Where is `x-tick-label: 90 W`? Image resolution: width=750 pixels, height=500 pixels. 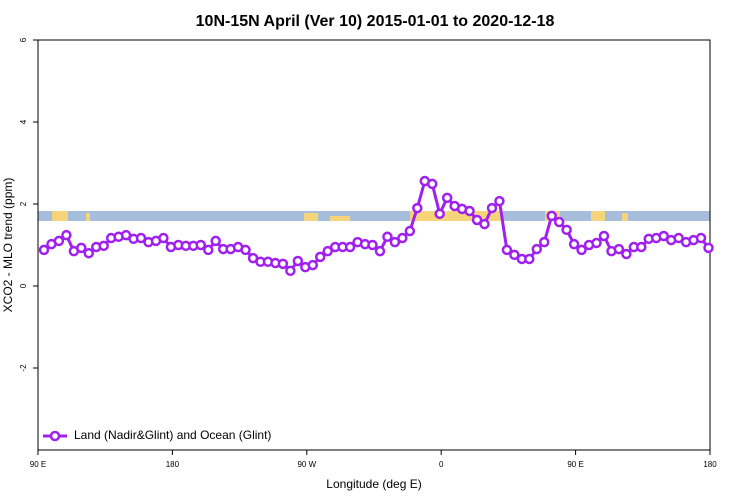
x-tick-label: 90 W is located at coordinates (306, 464).